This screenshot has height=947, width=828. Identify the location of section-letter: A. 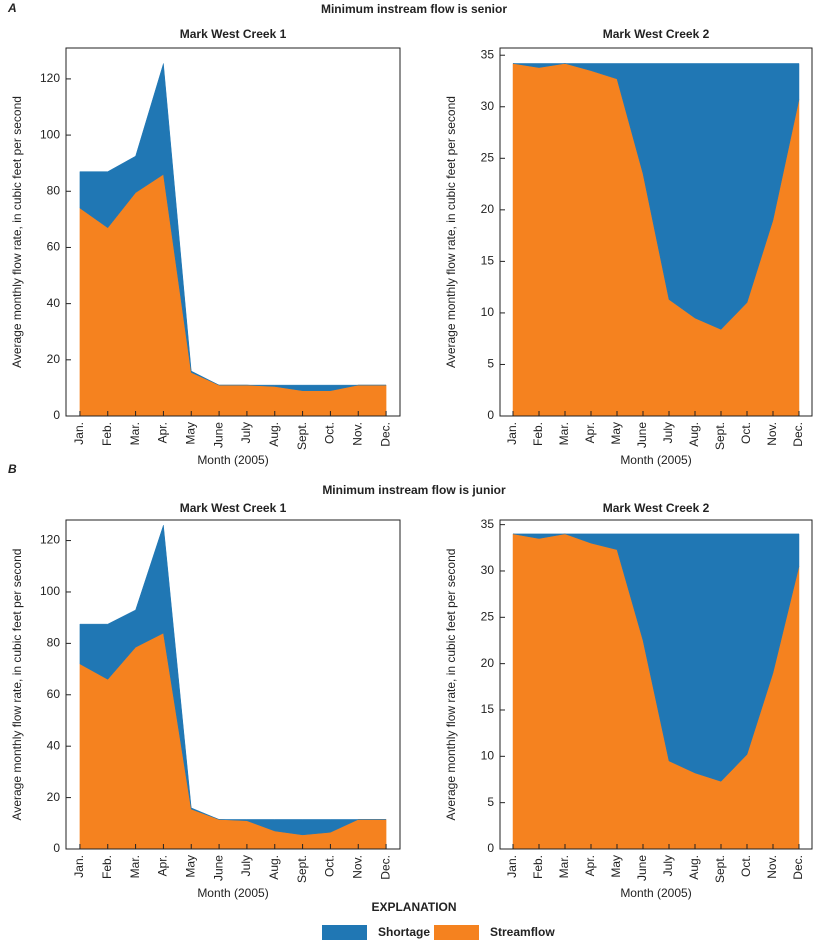
(12, 8).